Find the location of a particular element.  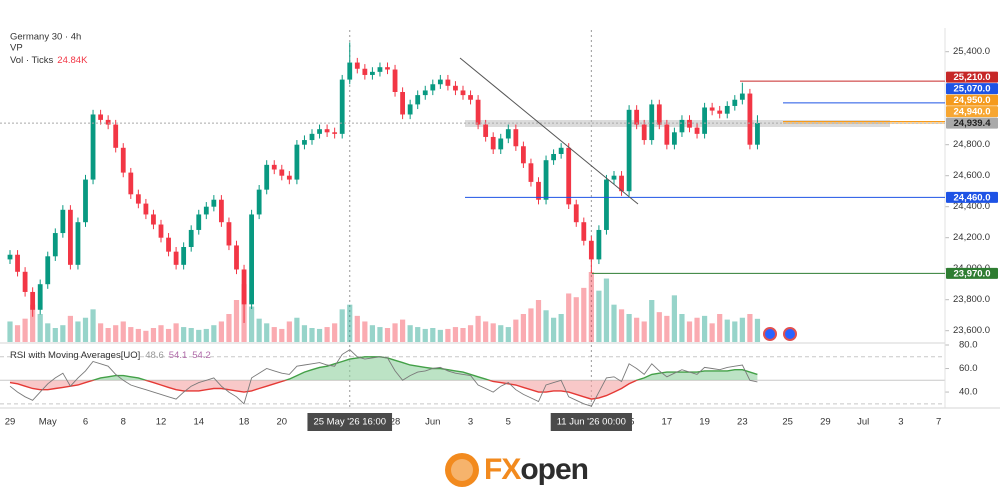

x-tick-label: 19 is located at coordinates (704, 422).